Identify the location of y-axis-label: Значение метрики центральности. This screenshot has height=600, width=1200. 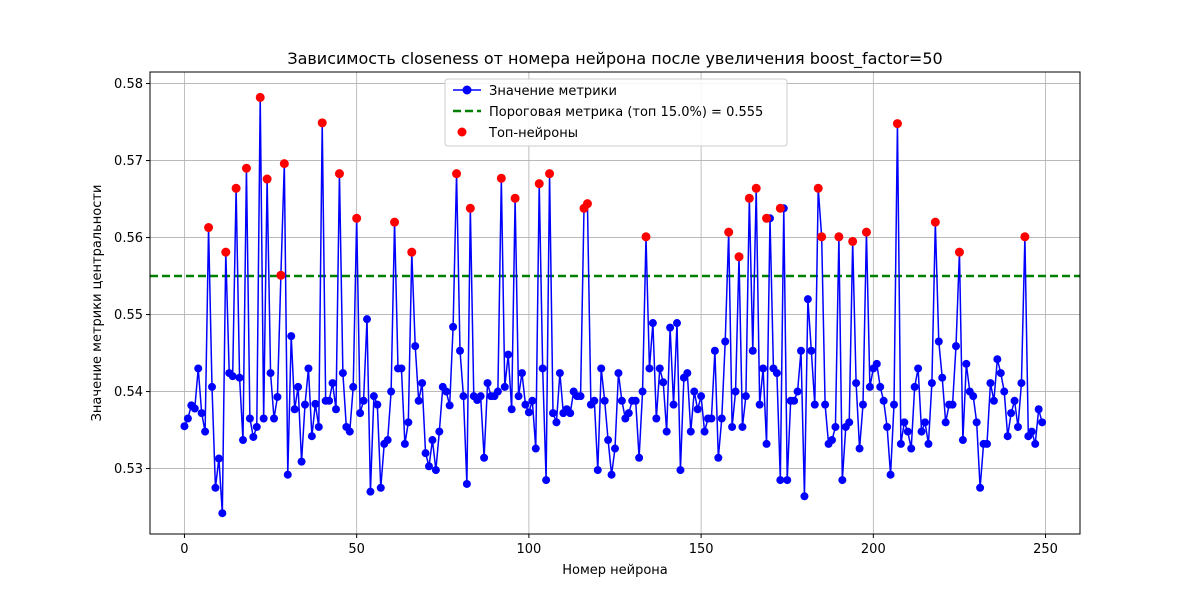
(97, 303).